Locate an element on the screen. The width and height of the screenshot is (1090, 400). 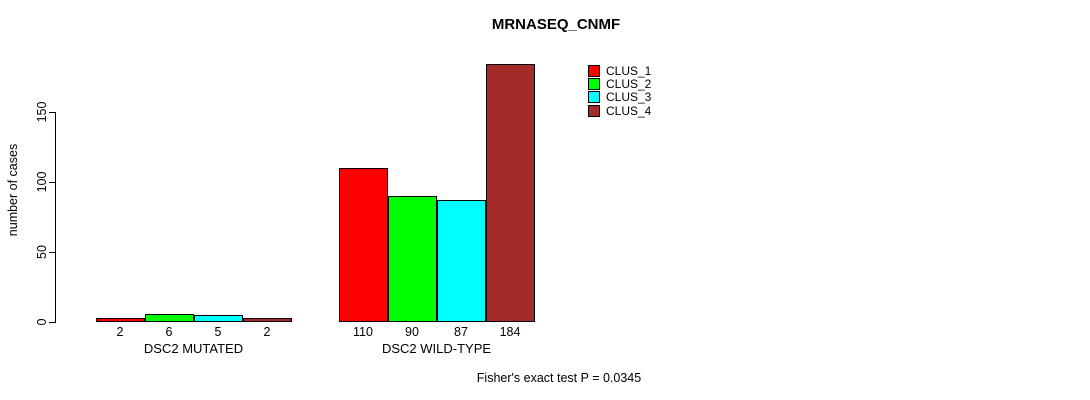
x-category-label: DSC2 WILD-TYPE is located at coordinates (436, 348).